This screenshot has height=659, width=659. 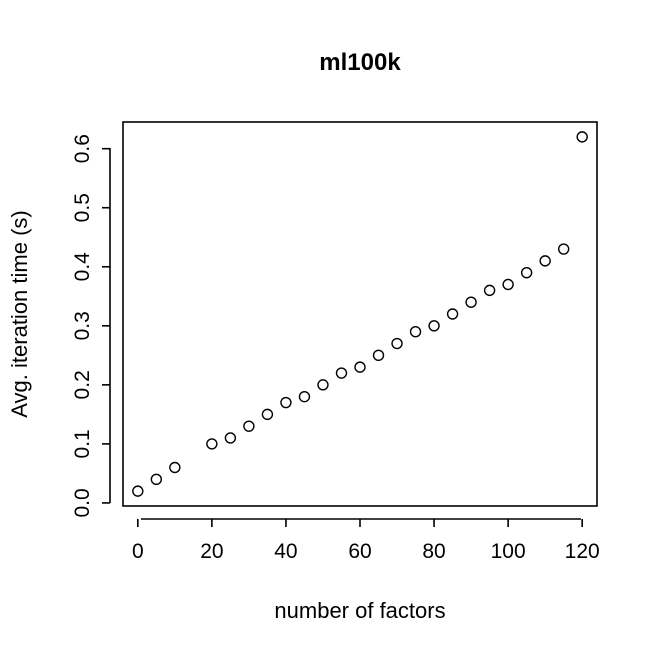 I want to click on x-axis-ticks: 0 20 40 60 80 100 120, so click(x=366, y=541).